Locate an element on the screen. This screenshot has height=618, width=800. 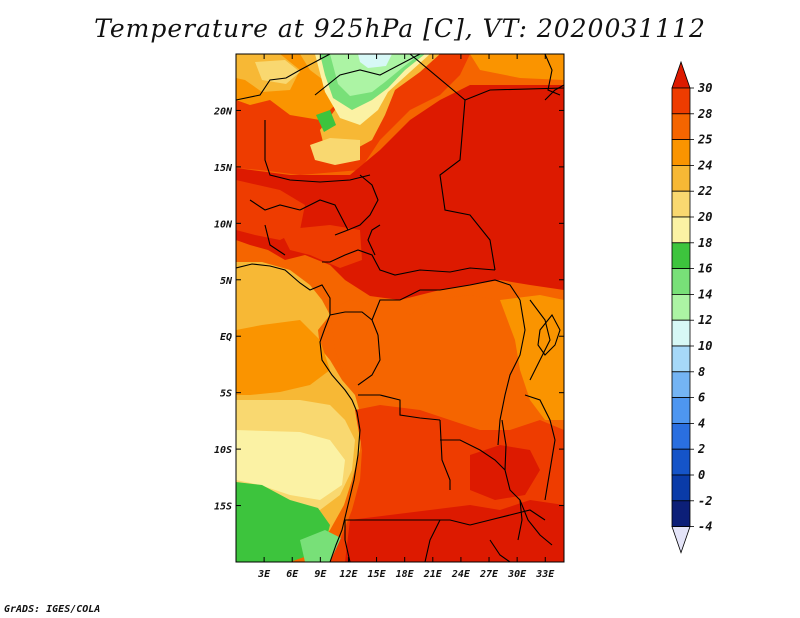
border-angola-north is located at coordinates (399, 407).